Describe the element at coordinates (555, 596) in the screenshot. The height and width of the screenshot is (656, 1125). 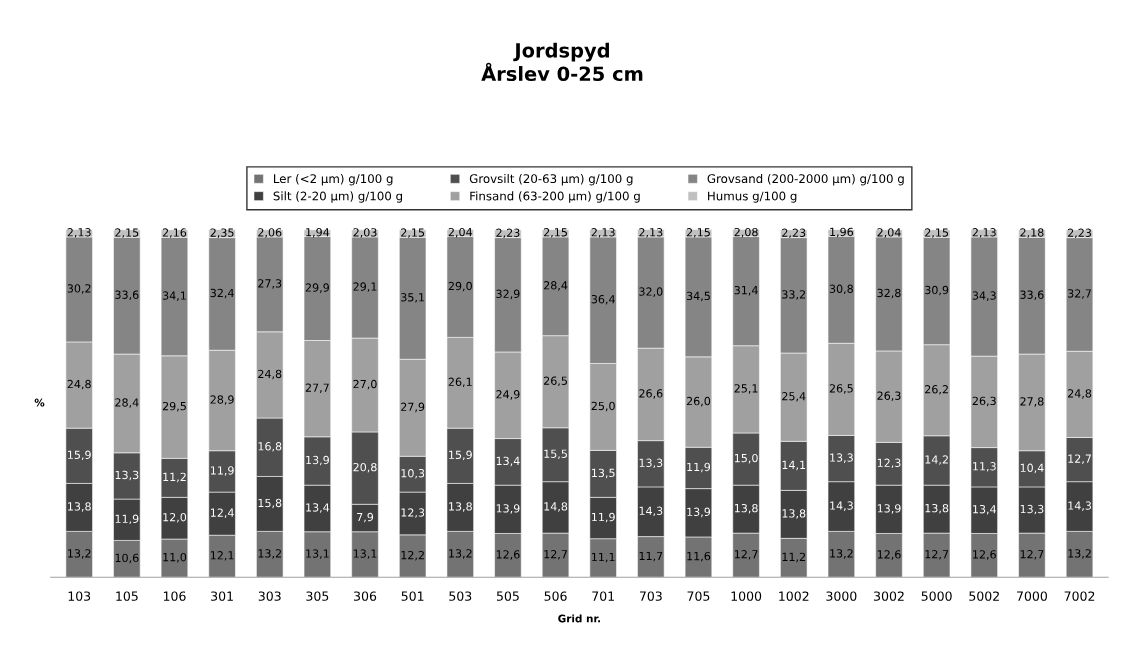
I see `x-tick-label: 506` at that location.